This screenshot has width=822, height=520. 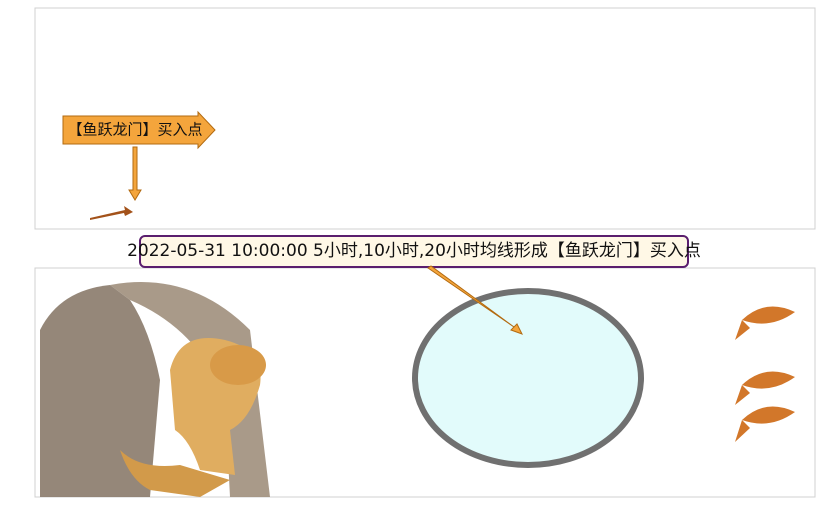 I want to click on top-annotation: 【鱼跃龙门】买入点, so click(x=139, y=165).